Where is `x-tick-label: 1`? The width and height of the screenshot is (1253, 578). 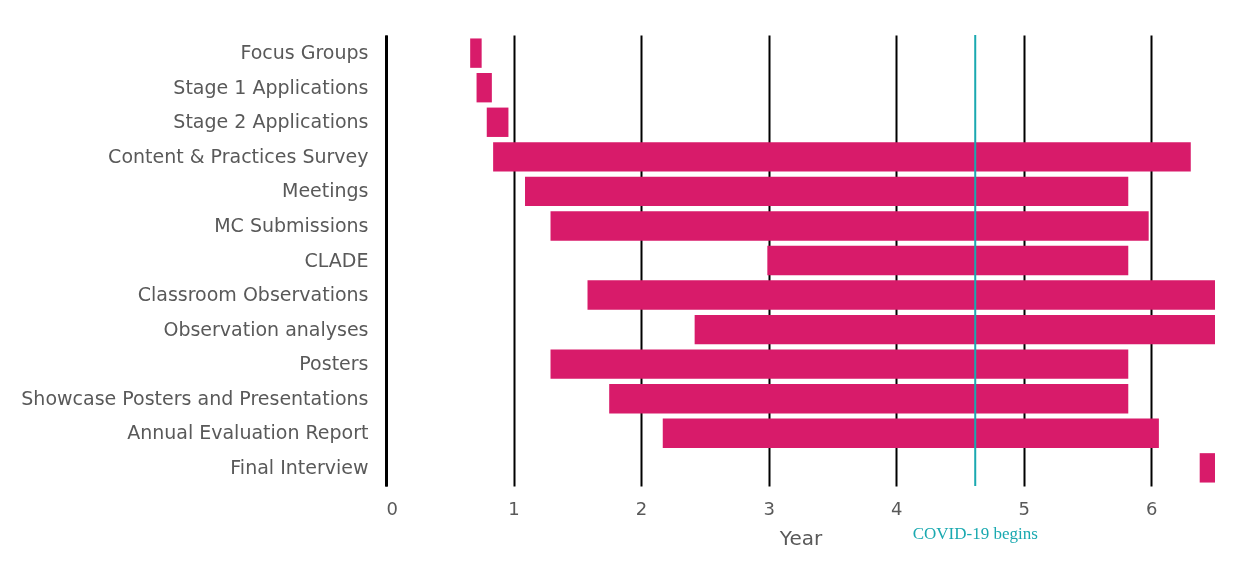 x-tick-label: 1 is located at coordinates (514, 508).